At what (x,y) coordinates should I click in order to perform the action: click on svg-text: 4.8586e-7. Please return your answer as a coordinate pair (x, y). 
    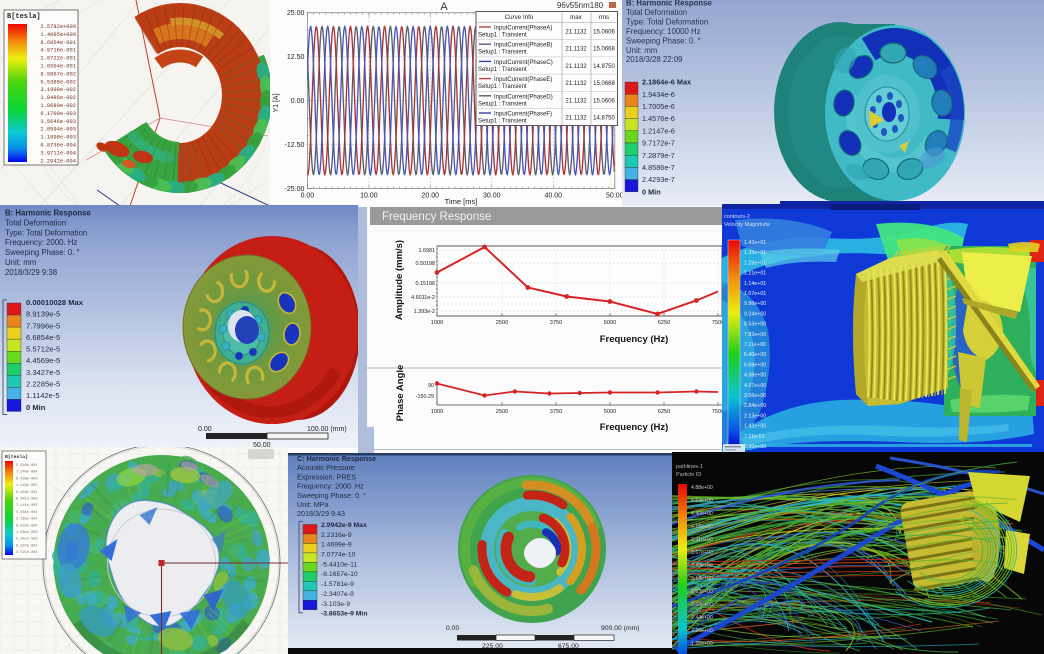
    Looking at the image, I should click on (658, 167).